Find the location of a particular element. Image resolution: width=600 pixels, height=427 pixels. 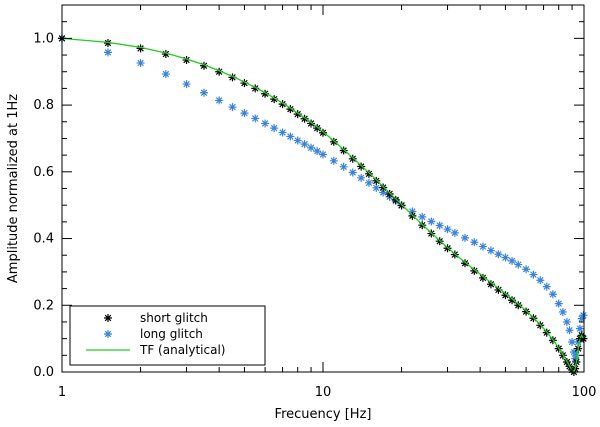

y-tick-label: 0.2 is located at coordinates (43, 305).